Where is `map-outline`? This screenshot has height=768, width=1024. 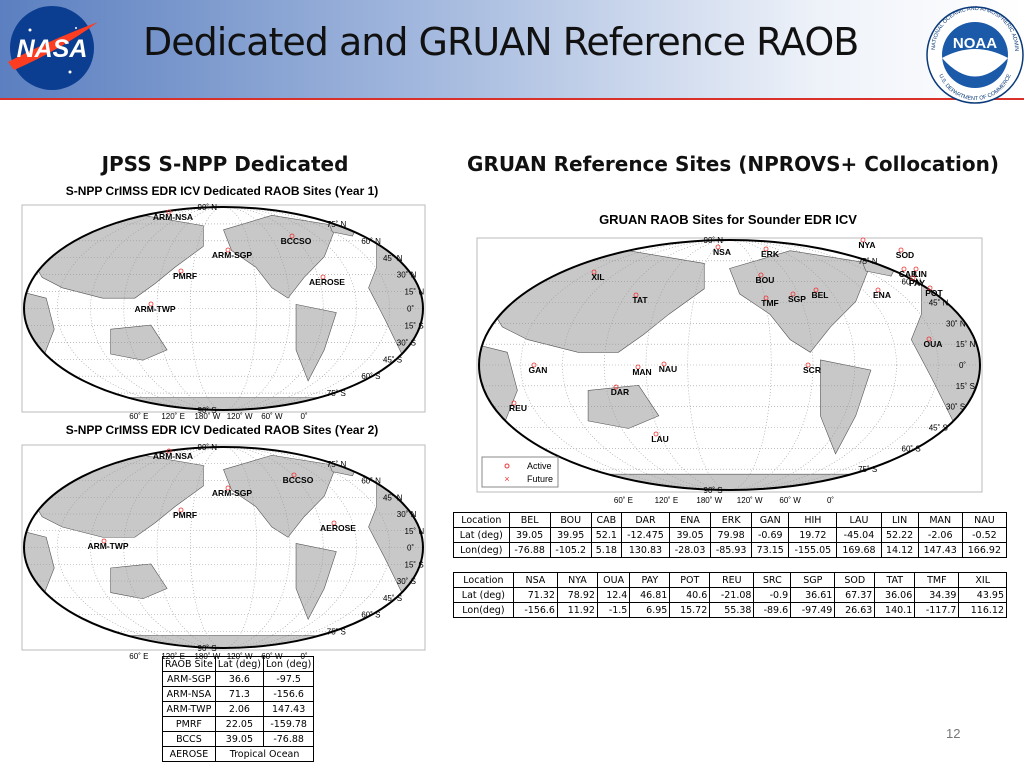
map-outline is located at coordinates (223, 308).